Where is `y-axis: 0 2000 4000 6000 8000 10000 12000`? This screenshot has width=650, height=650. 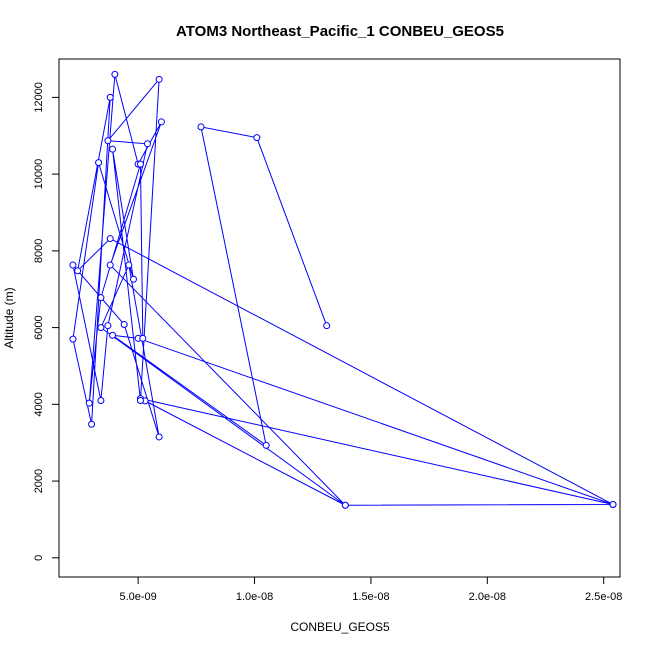
y-axis: 0 2000 4000 6000 8000 10000 12000 is located at coordinates (46, 321).